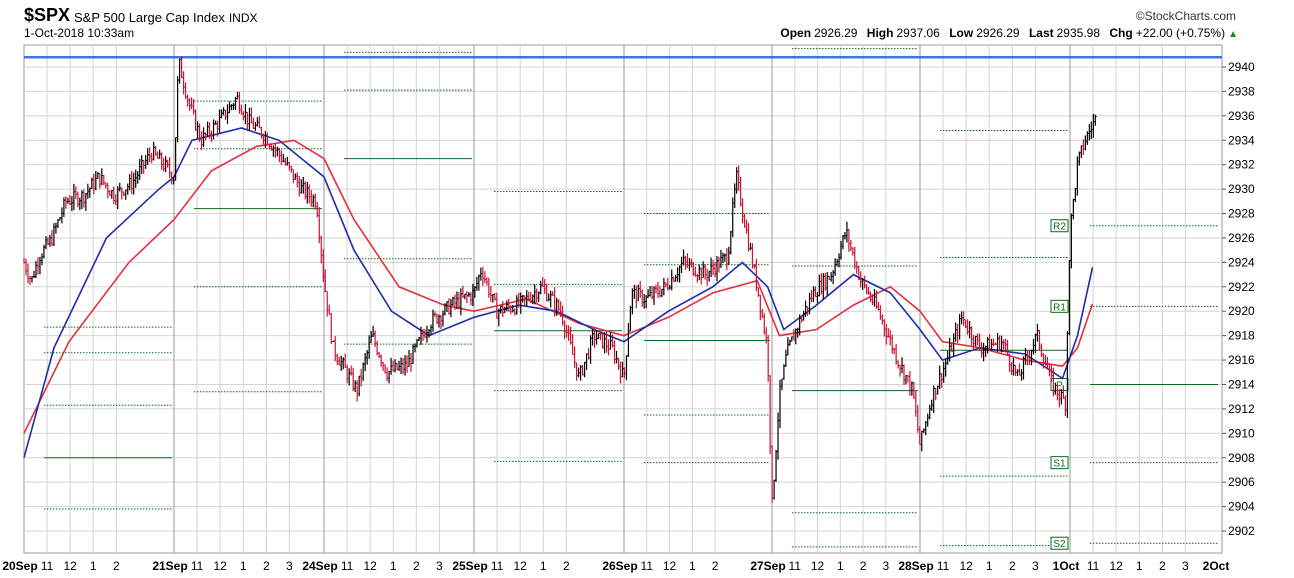 The width and height of the screenshot is (1294, 578). I want to click on y-tick-label: 2930, so click(1241, 189).